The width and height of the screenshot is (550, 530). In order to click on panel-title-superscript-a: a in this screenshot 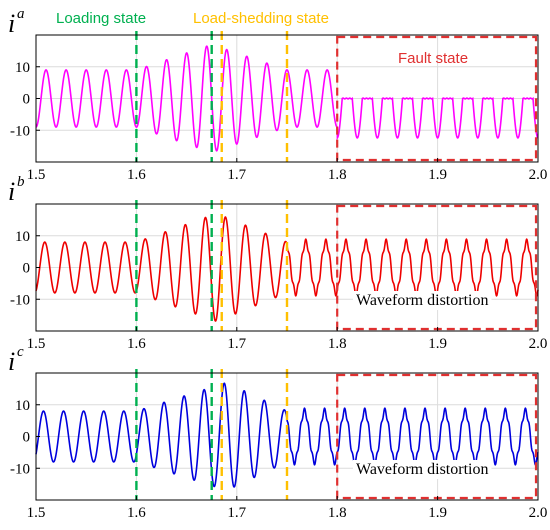, I will do `click(21, 14)`.